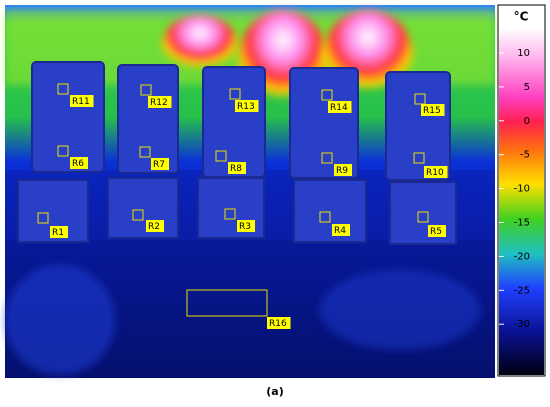  Describe the element at coordinates (274, 391) in the screenshot. I see `caption: (a)` at that location.